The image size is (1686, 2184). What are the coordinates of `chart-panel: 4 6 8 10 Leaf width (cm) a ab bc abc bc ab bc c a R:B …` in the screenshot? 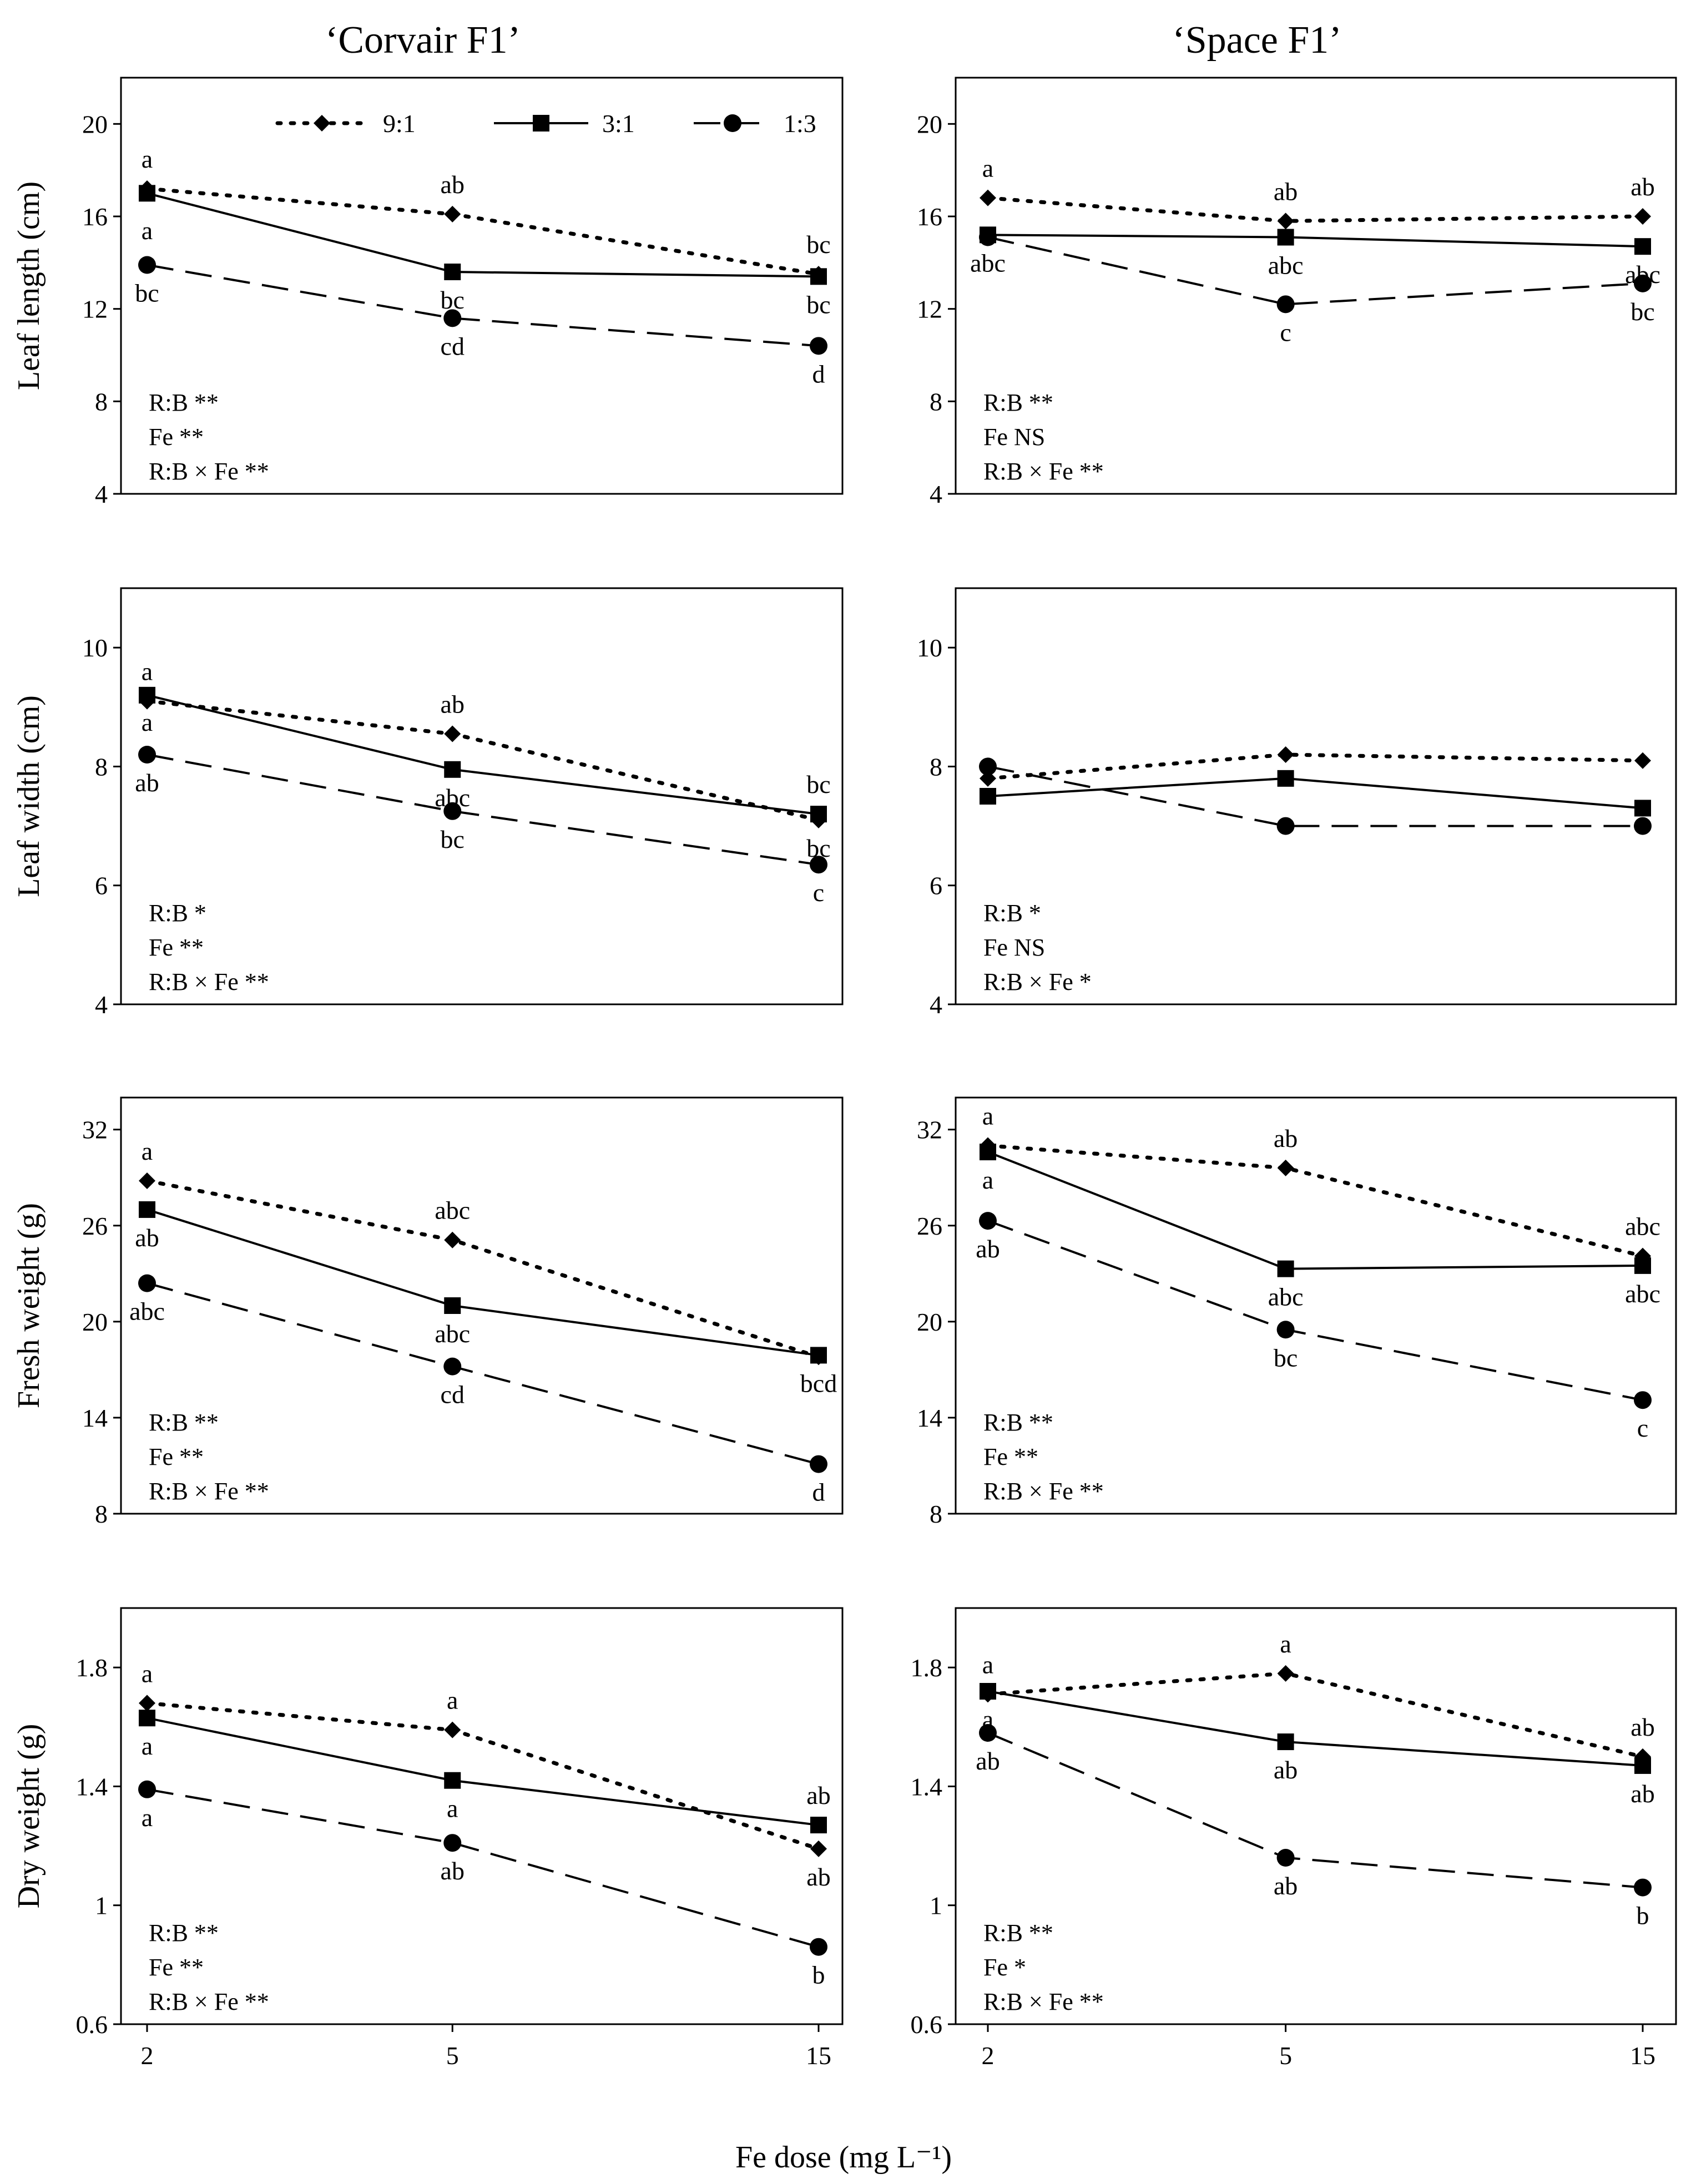 It's located at (428, 803).